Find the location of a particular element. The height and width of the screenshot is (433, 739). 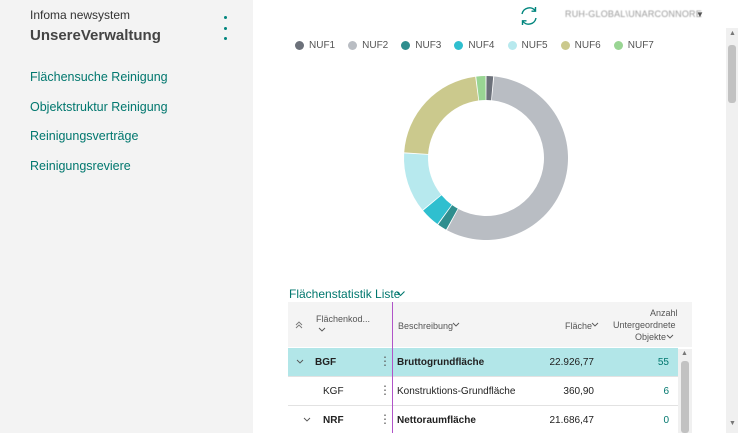

legend-item-nuf4: NUF4 is located at coordinates (474, 45).